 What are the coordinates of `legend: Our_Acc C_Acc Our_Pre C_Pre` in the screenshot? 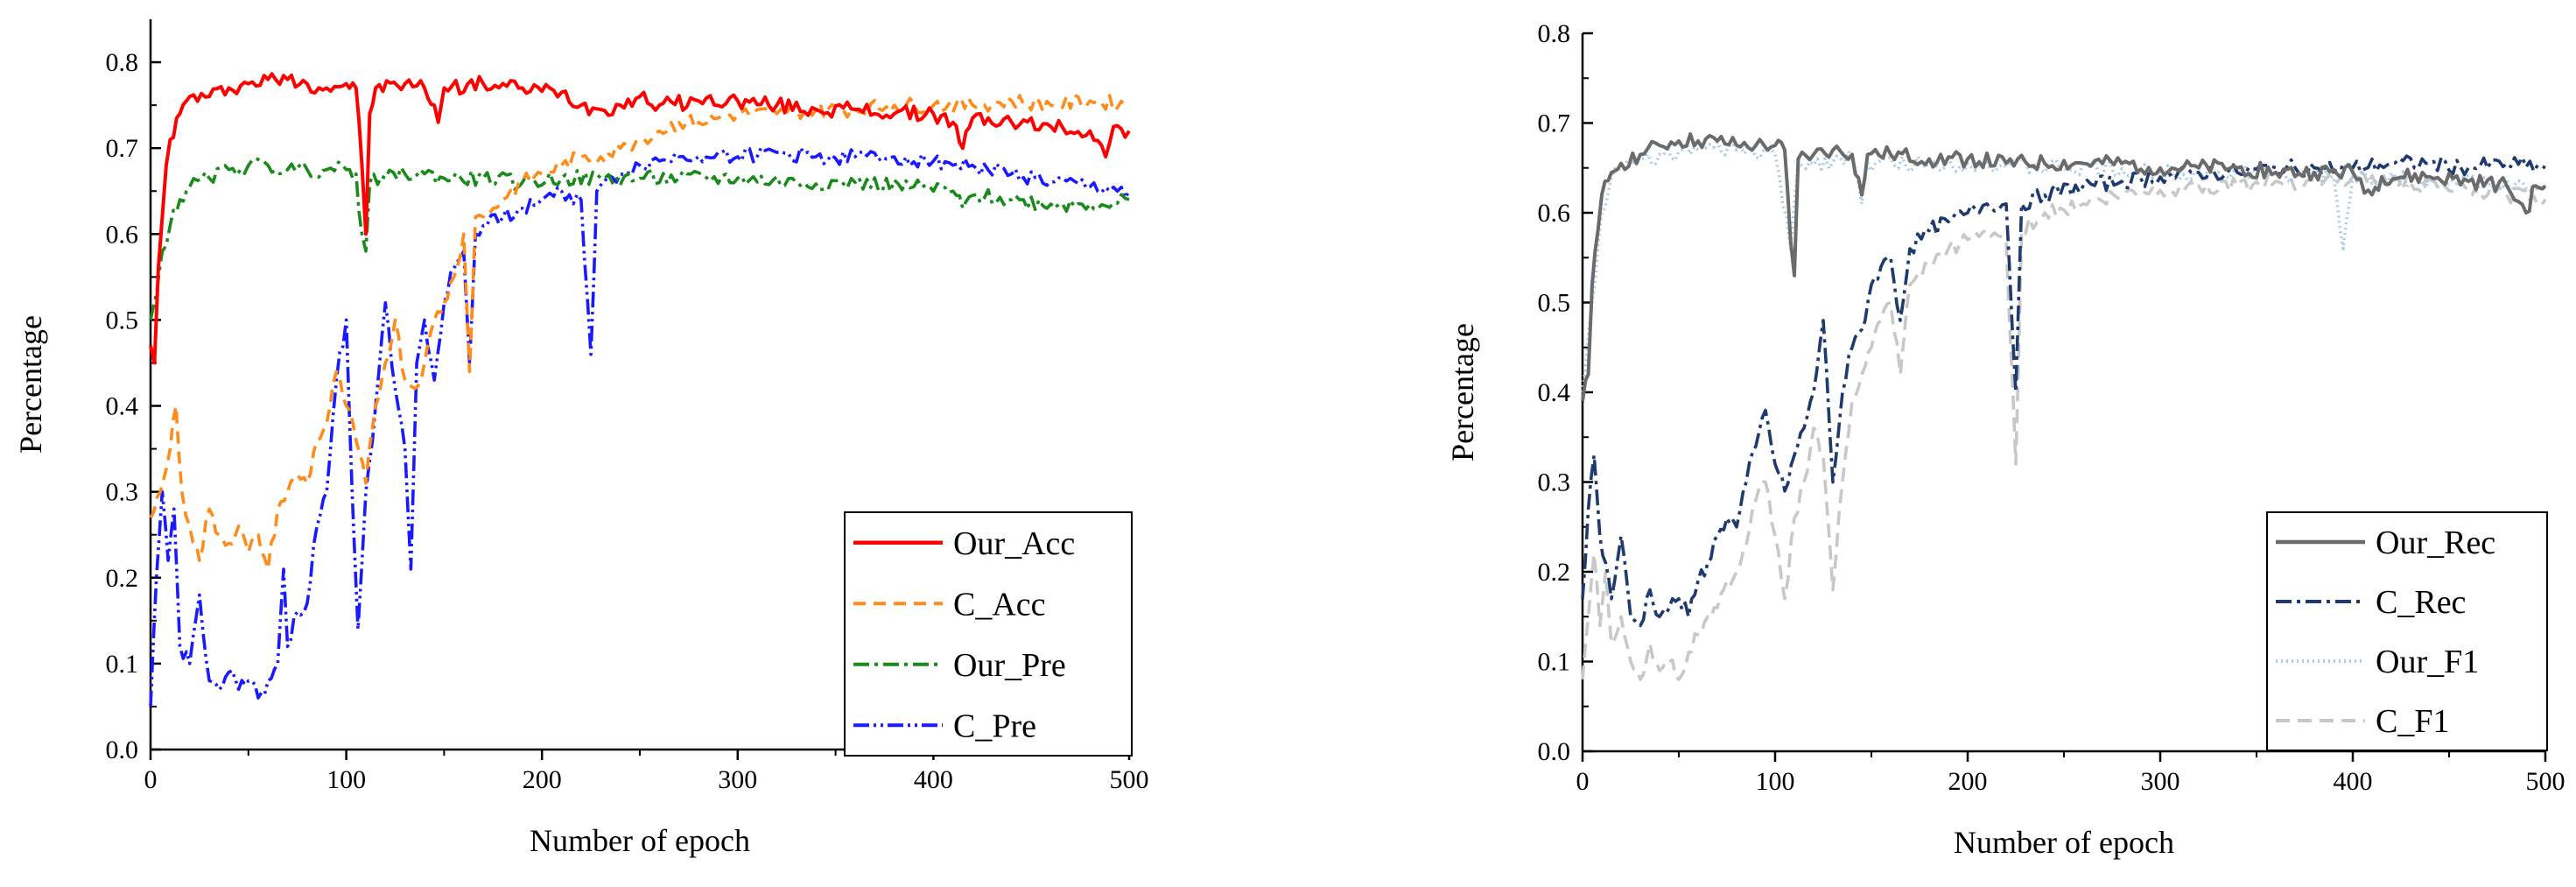 It's located at (988, 634).